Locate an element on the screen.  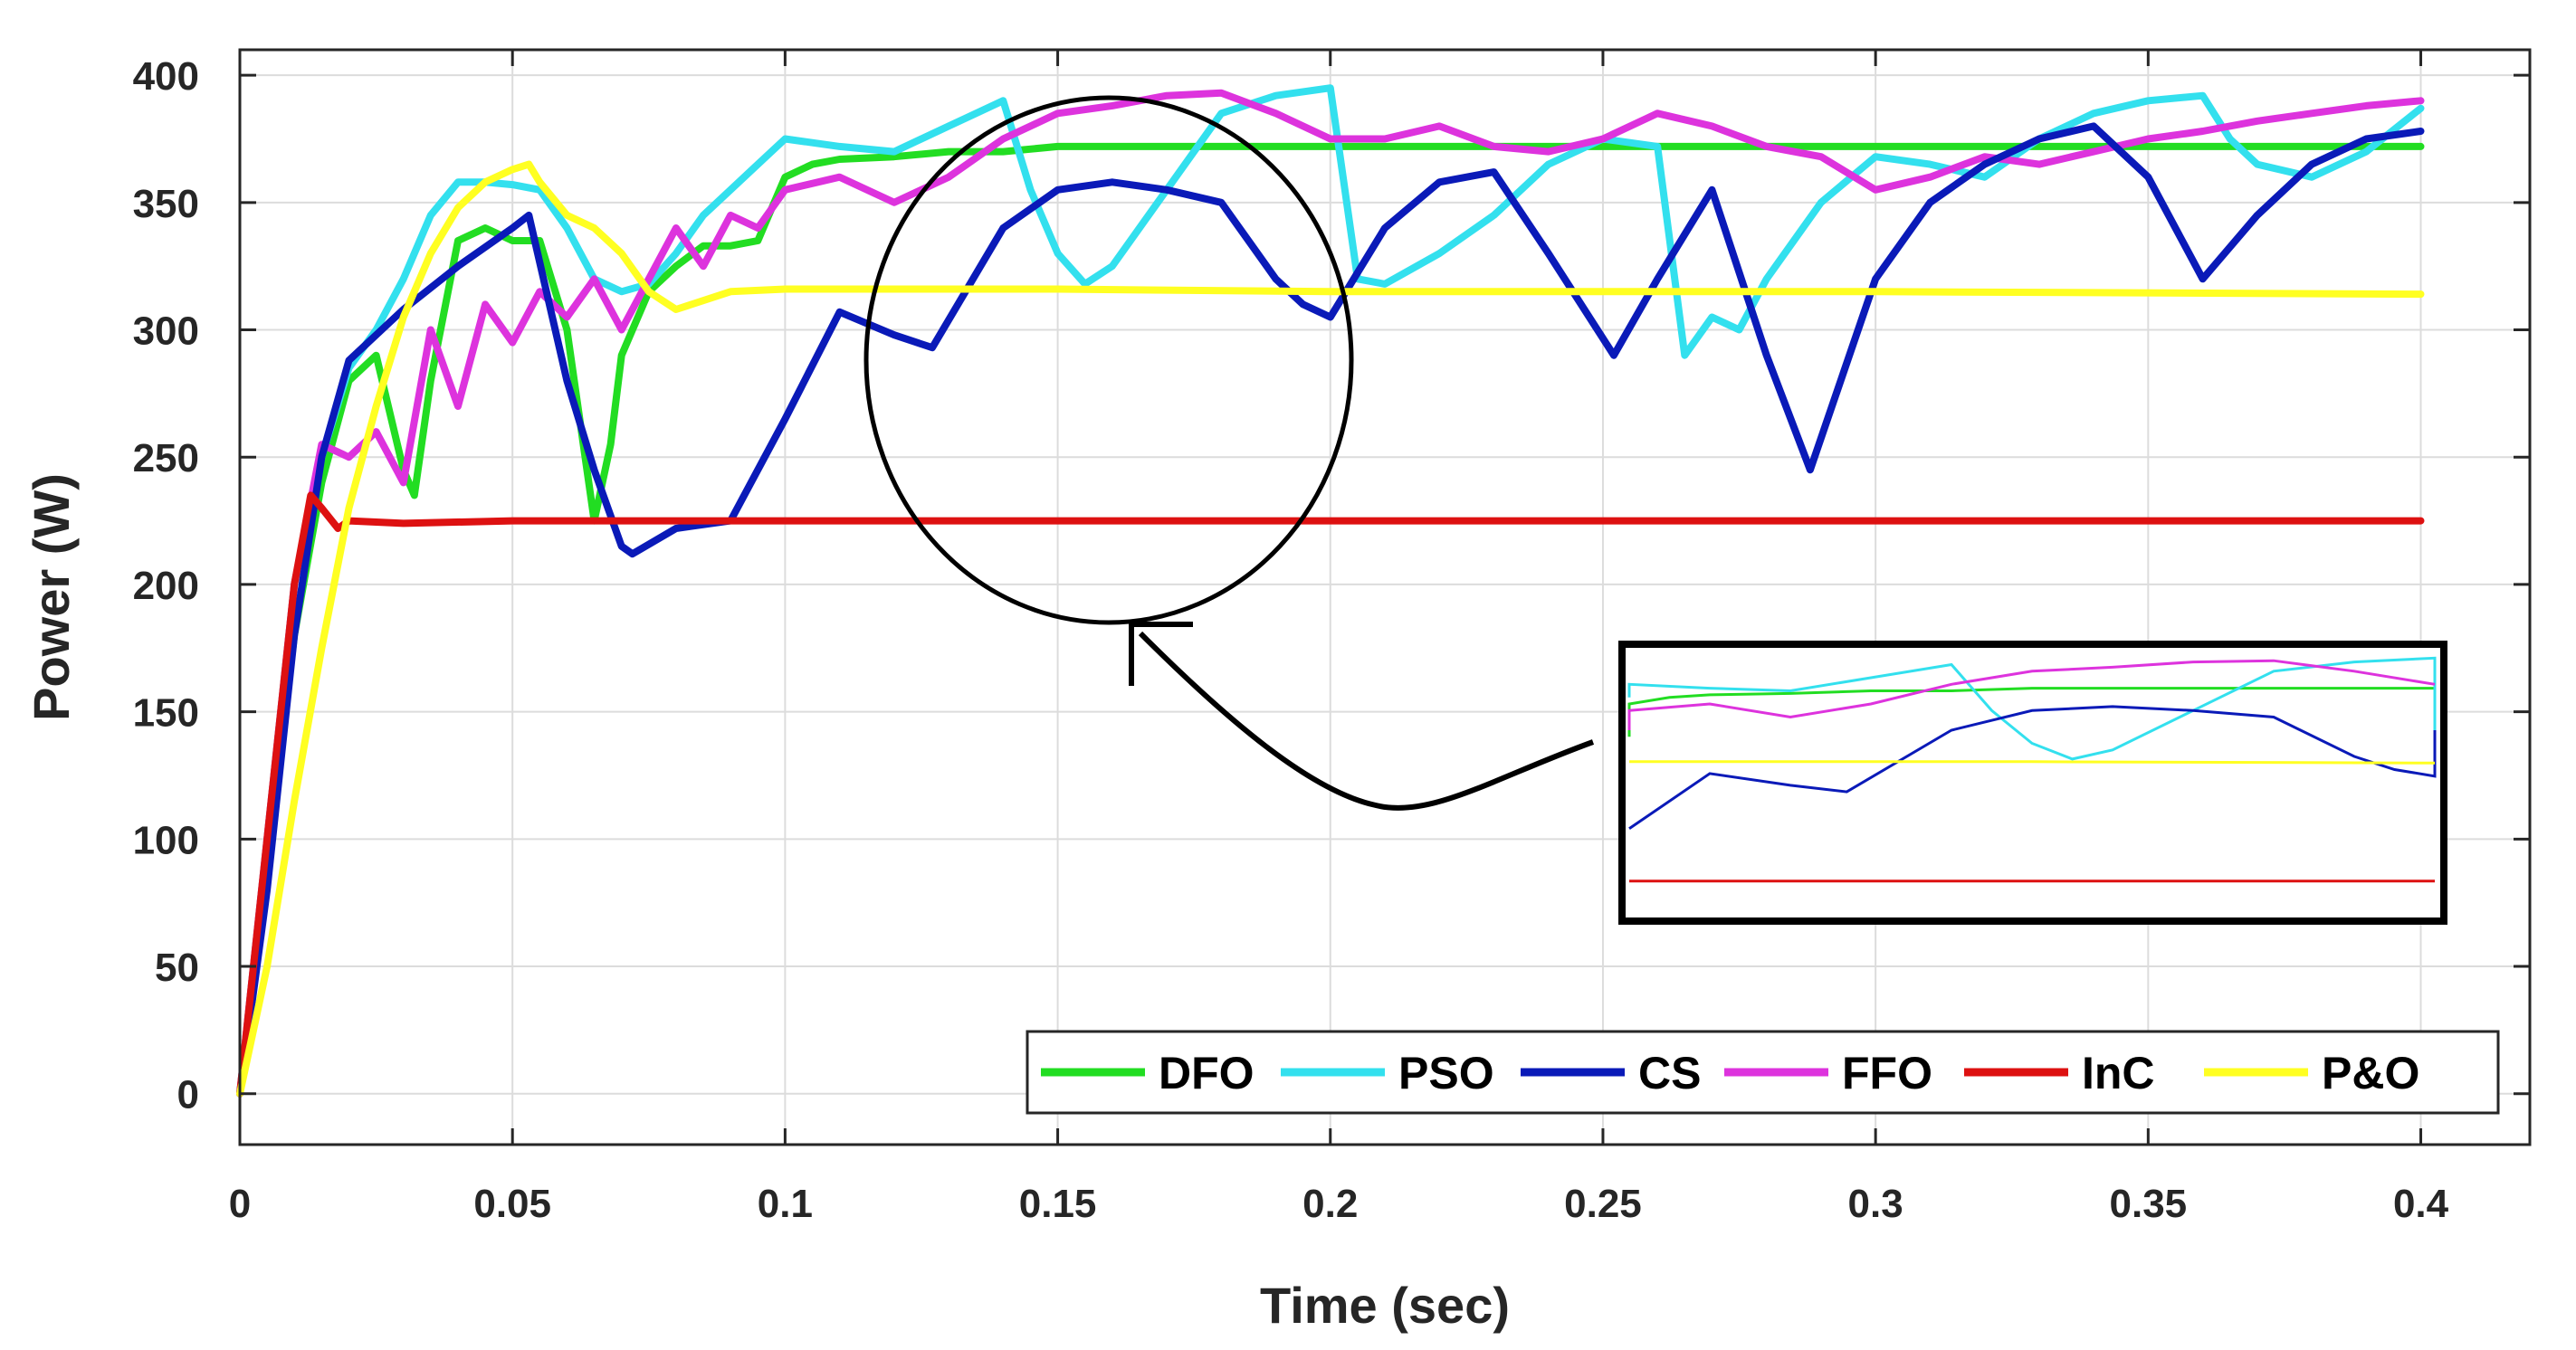
inset-background is located at coordinates (2032, 783).